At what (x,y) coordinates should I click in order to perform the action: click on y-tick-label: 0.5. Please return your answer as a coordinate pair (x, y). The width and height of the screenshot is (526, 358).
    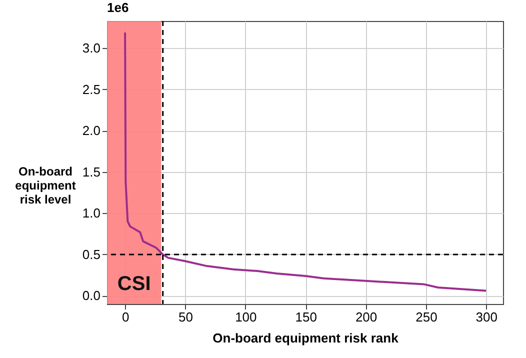
    Looking at the image, I should click on (91, 254).